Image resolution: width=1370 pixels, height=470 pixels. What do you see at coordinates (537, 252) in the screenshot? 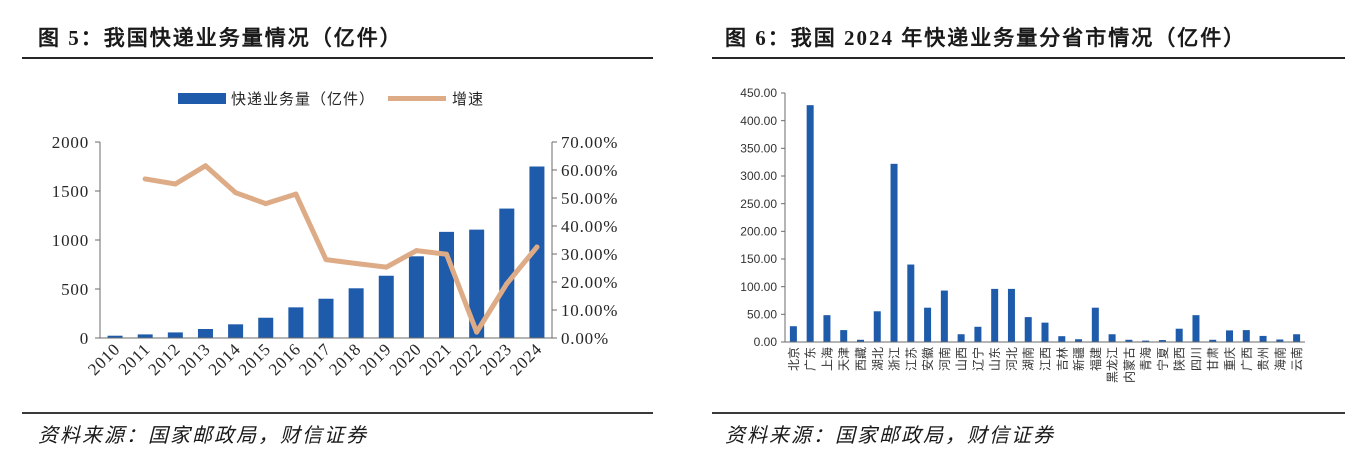
I see `volume-bar-2024` at bounding box center [537, 252].